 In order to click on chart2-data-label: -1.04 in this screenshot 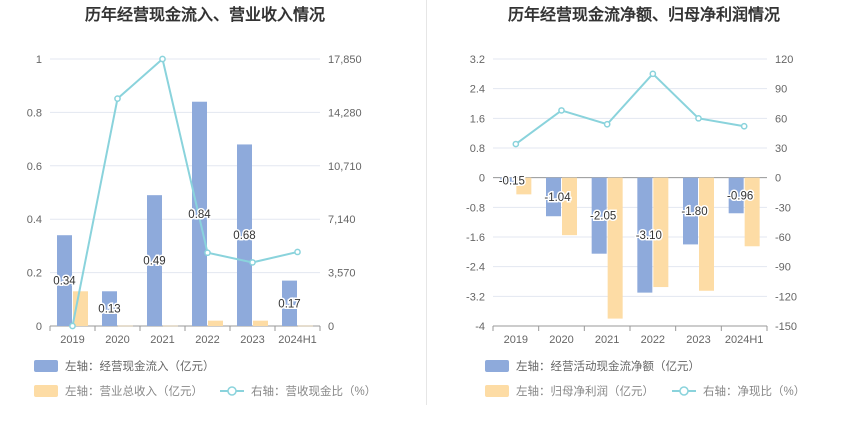, I will do `click(557, 198)`.